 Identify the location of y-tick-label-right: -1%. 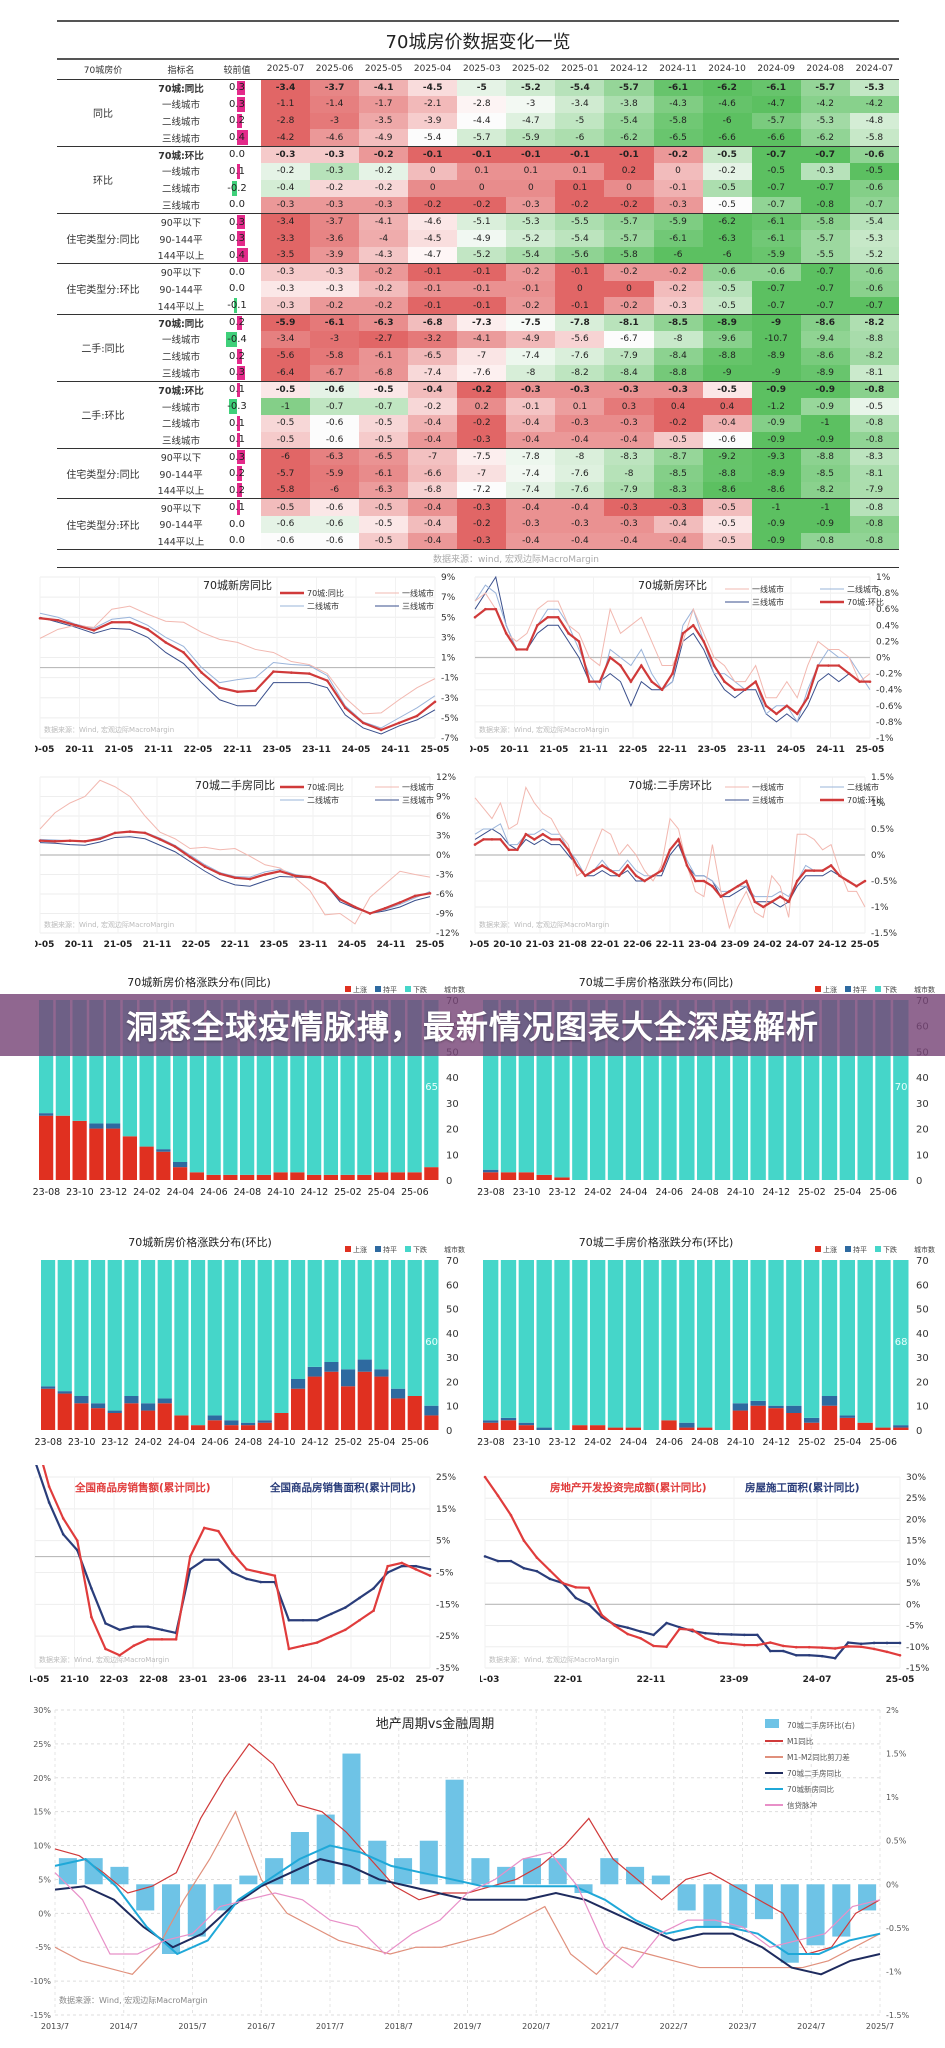
(894, 1971).